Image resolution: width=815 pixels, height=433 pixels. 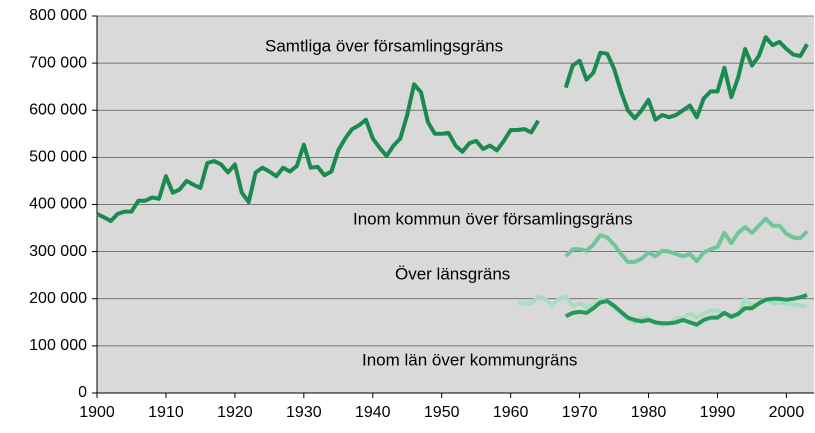 I want to click on y-tick-label: 0, so click(x=82, y=392).